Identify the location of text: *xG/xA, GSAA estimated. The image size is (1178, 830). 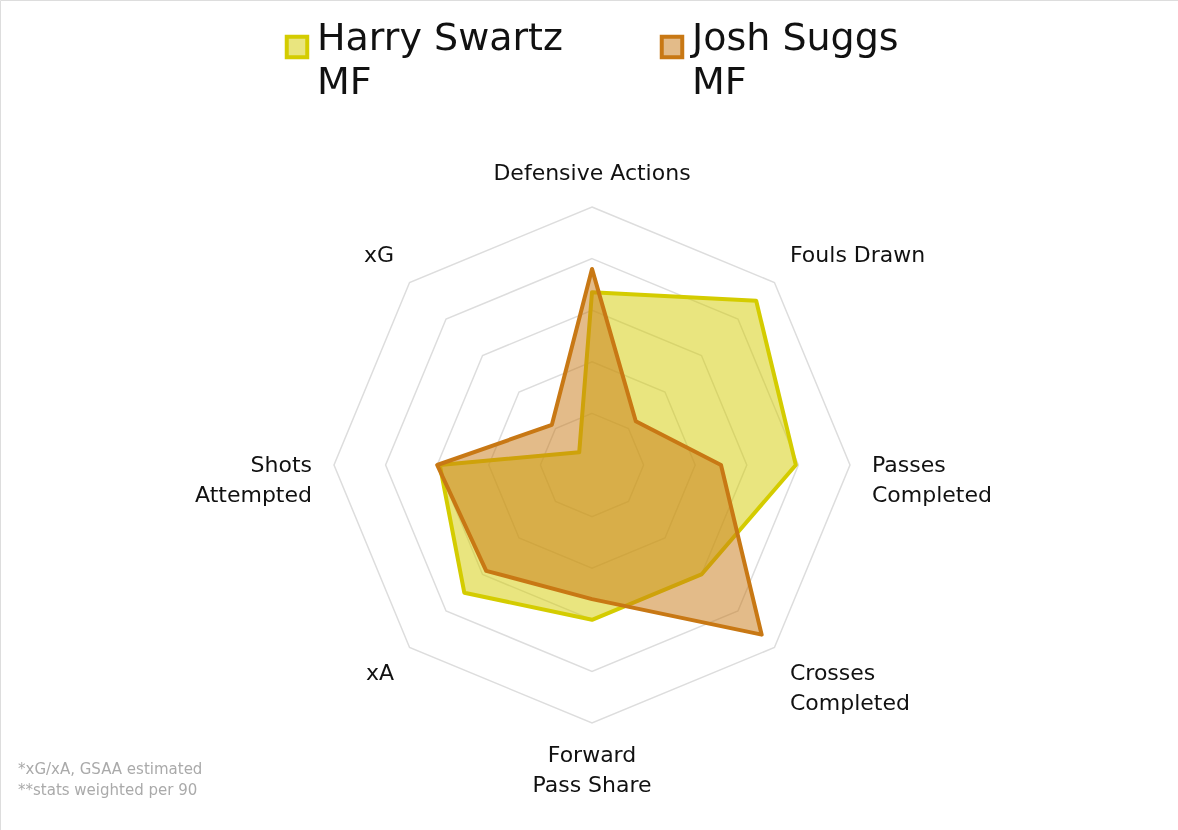
(110, 769).